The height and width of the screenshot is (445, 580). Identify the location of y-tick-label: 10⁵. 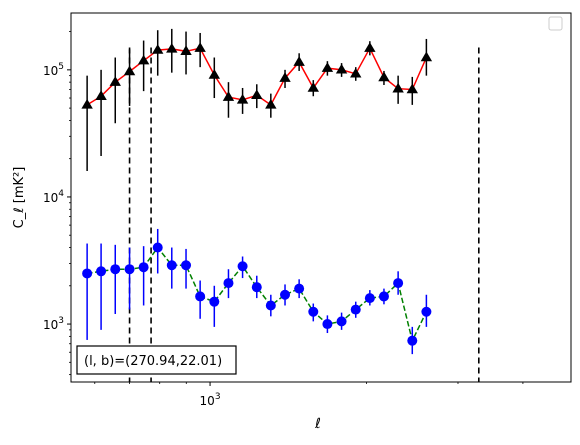
(53, 70).